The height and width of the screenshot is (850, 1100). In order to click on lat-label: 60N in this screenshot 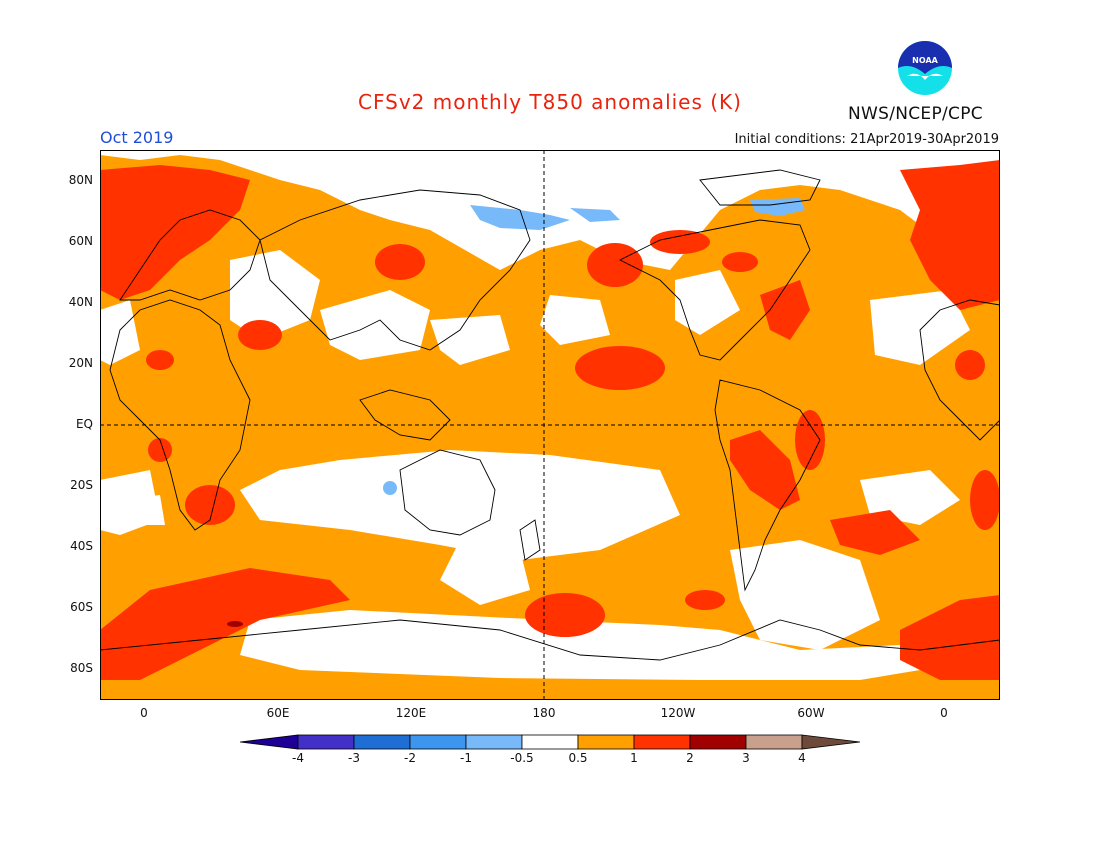, I will do `click(80, 241)`.